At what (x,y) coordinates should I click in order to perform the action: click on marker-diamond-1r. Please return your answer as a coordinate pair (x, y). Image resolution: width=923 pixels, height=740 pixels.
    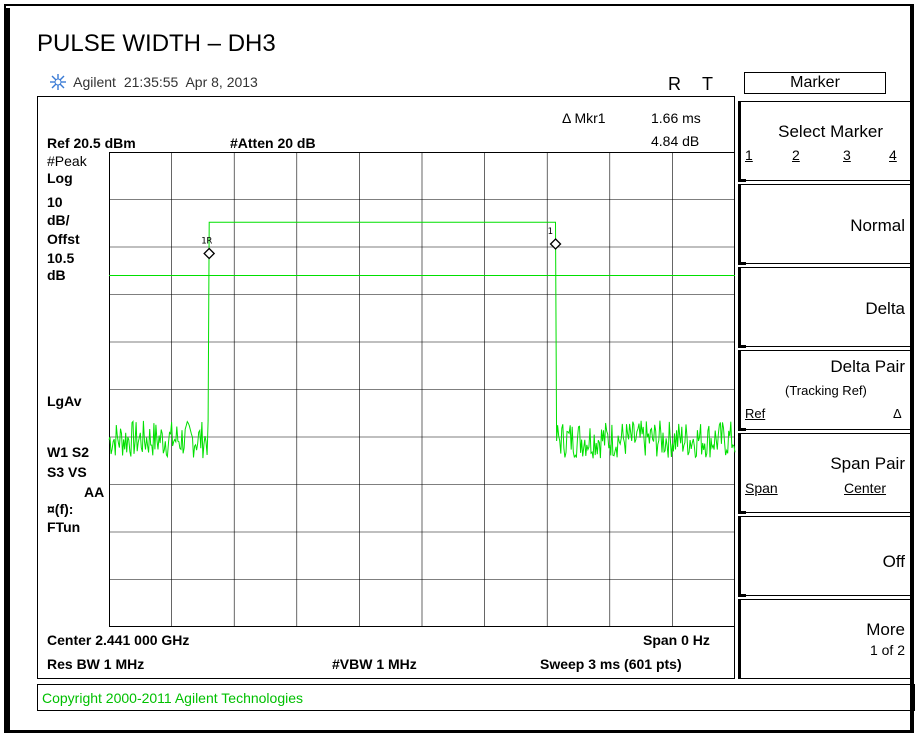
    Looking at the image, I should click on (209, 253).